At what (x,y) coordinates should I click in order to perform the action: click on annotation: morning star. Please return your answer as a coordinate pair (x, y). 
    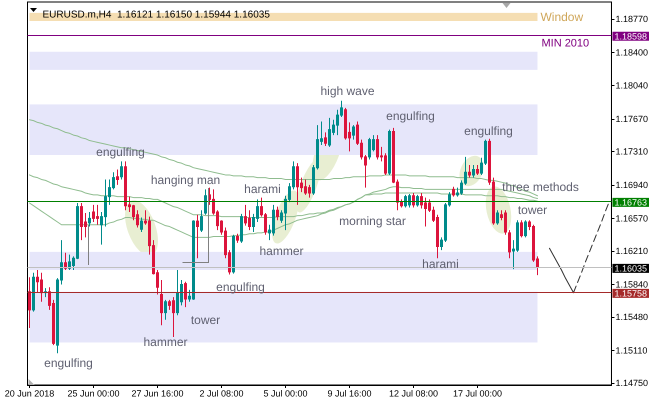
    Looking at the image, I should click on (372, 221).